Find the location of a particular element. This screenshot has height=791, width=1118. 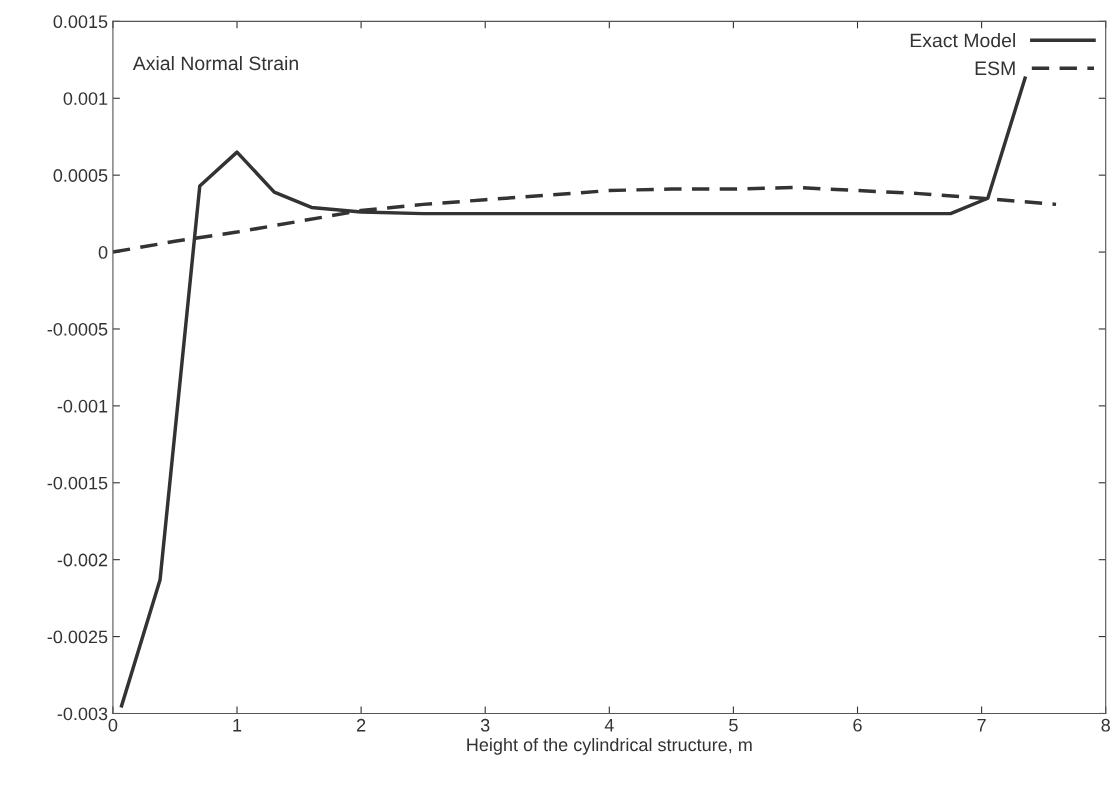

y-tick-label: -0.003 is located at coordinates (82, 714).